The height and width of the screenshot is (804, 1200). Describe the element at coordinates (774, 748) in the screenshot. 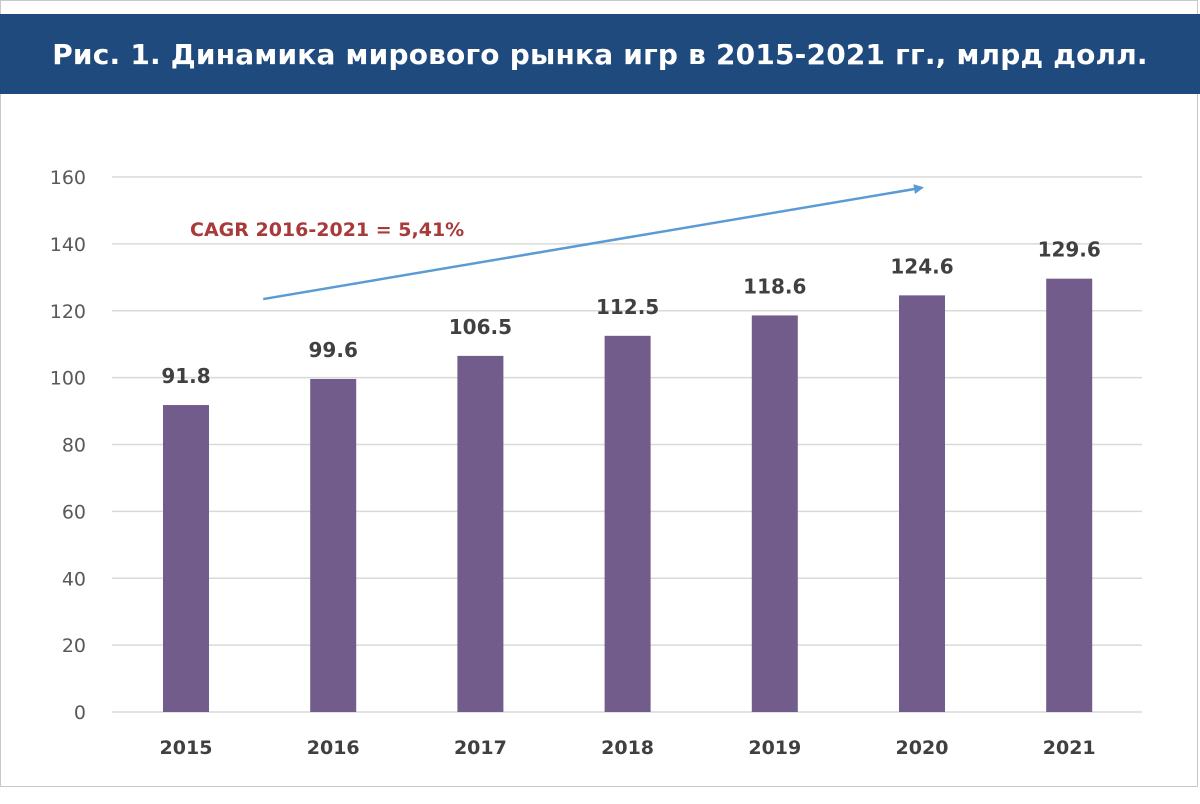

I see `x-tick-label: 2019` at that location.